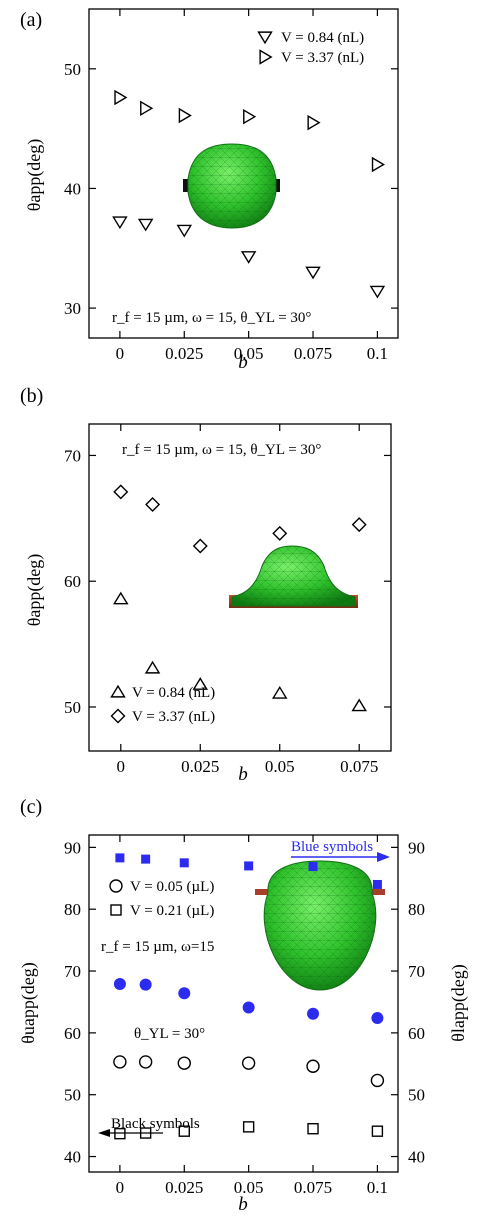 The height and width of the screenshot is (1223, 494). What do you see at coordinates (416, 909) in the screenshot?
I see `y-tick-label-right: 80` at bounding box center [416, 909].